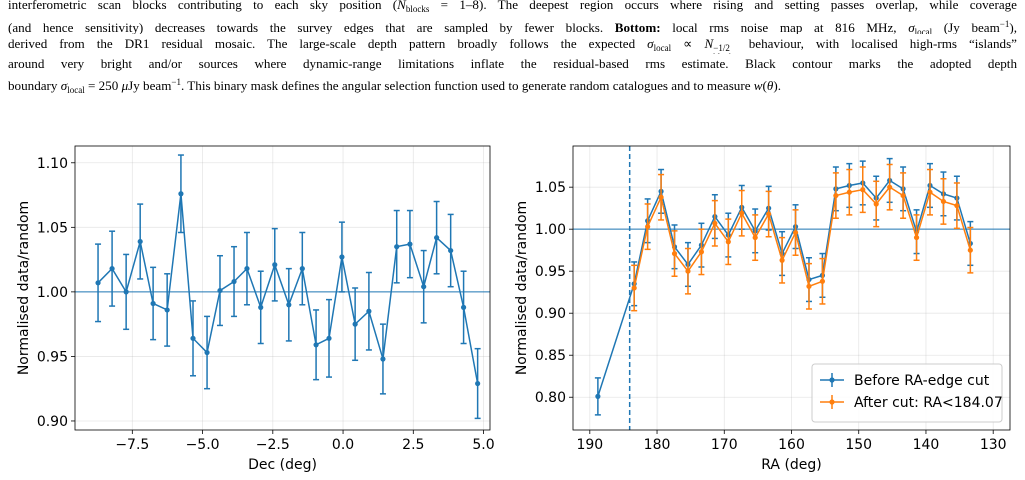 The width and height of the screenshot is (1025, 480). What do you see at coordinates (125, 85) in the screenshot?
I see `symbol: μ` at bounding box center [125, 85].